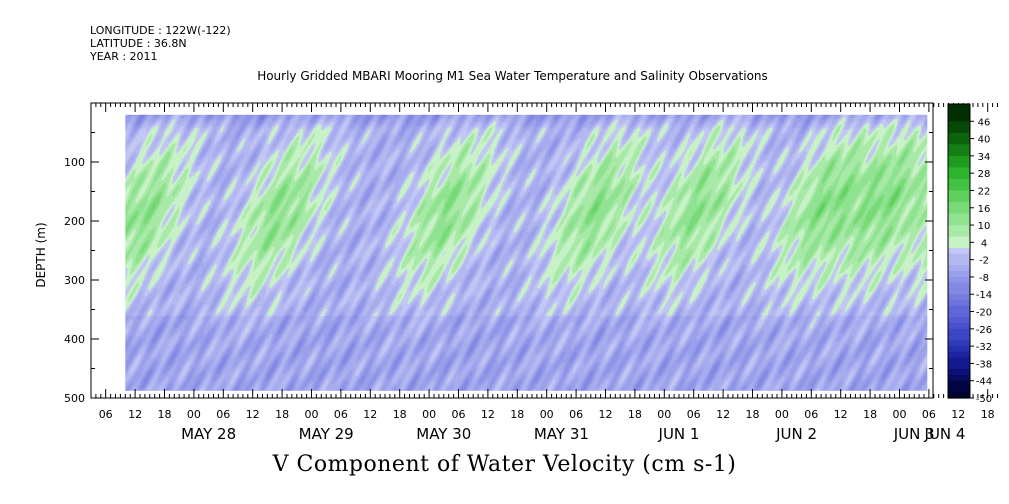  Describe the element at coordinates (984, 330) in the screenshot. I see `colorbar-label: -26` at that location.